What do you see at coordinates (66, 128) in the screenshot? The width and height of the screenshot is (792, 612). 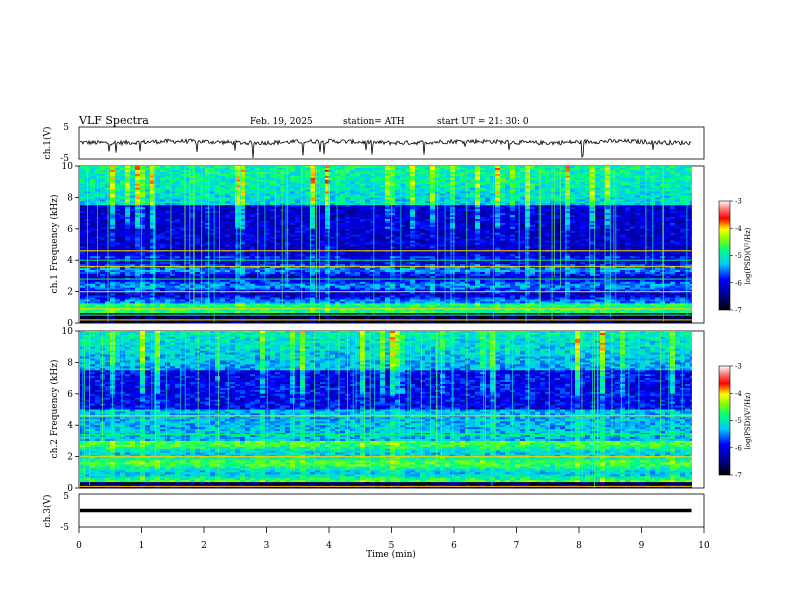 I see `ch1-ytick-top: 5` at bounding box center [66, 128].